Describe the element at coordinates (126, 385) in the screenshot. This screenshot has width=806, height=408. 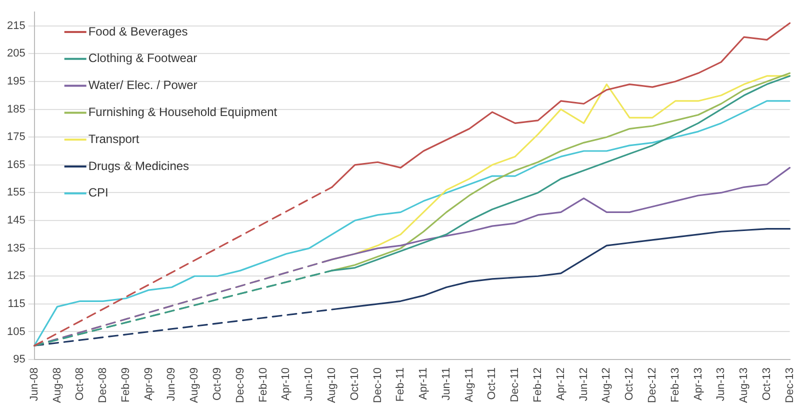
I see `x-tick-label: Feb-09` at that location.